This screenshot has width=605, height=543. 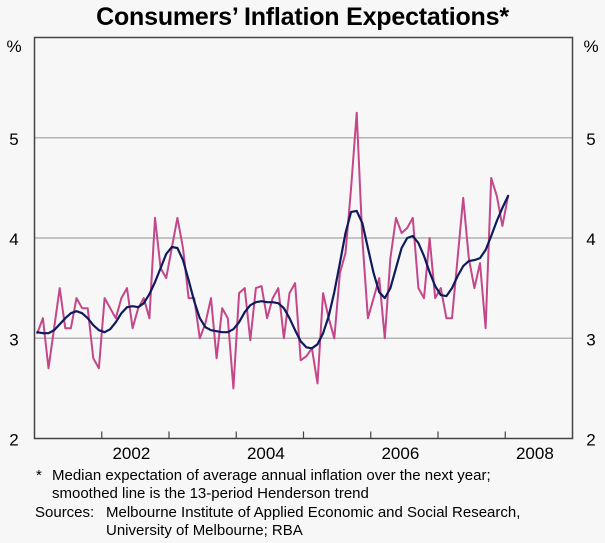 What do you see at coordinates (590, 139) in the screenshot?
I see `y-tick-label-right: 5` at bounding box center [590, 139].